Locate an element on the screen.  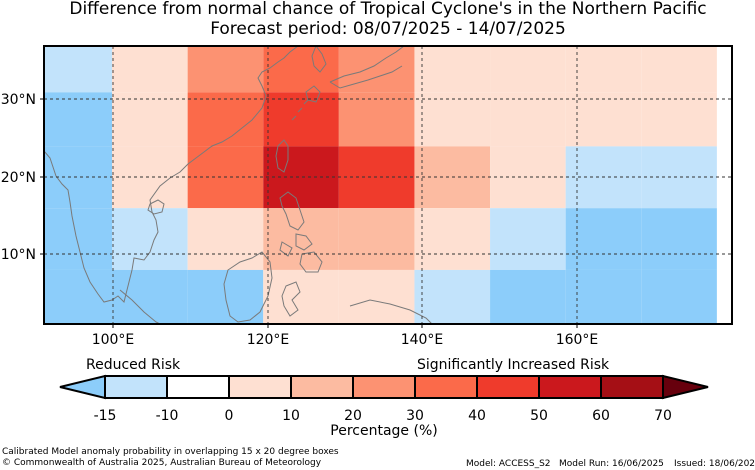
visayas-coastline is located at coordinates (296, 245).